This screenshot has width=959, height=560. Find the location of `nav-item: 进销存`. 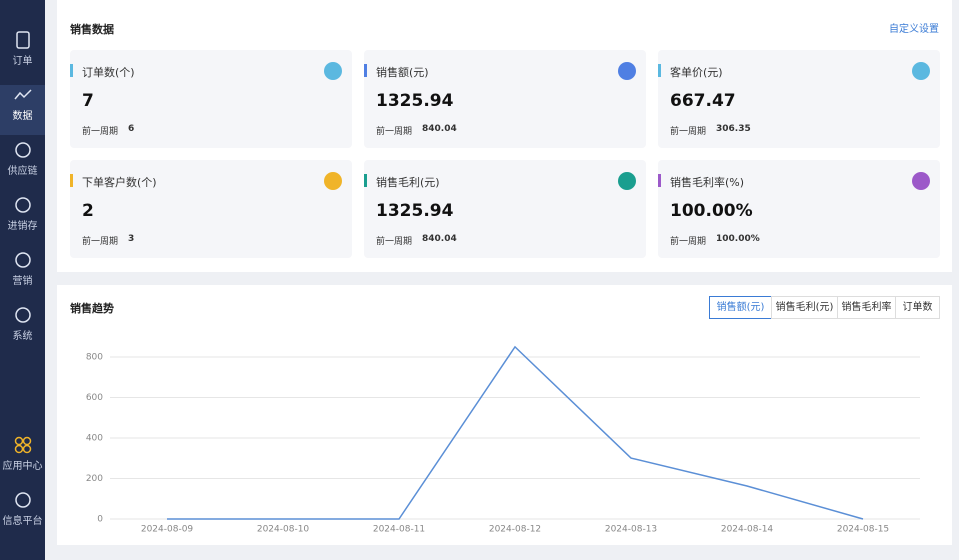

nav-item: 进销存 is located at coordinates (22, 220).